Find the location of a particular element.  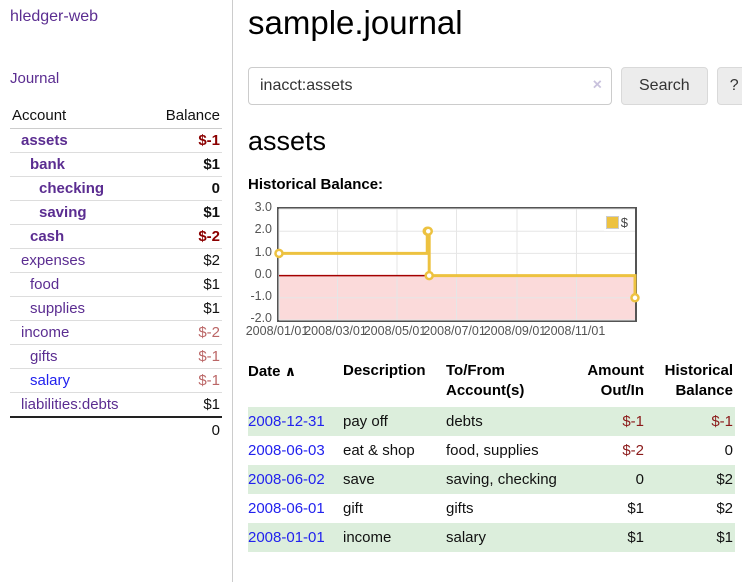

account-row: supplies $1 is located at coordinates (116, 308).